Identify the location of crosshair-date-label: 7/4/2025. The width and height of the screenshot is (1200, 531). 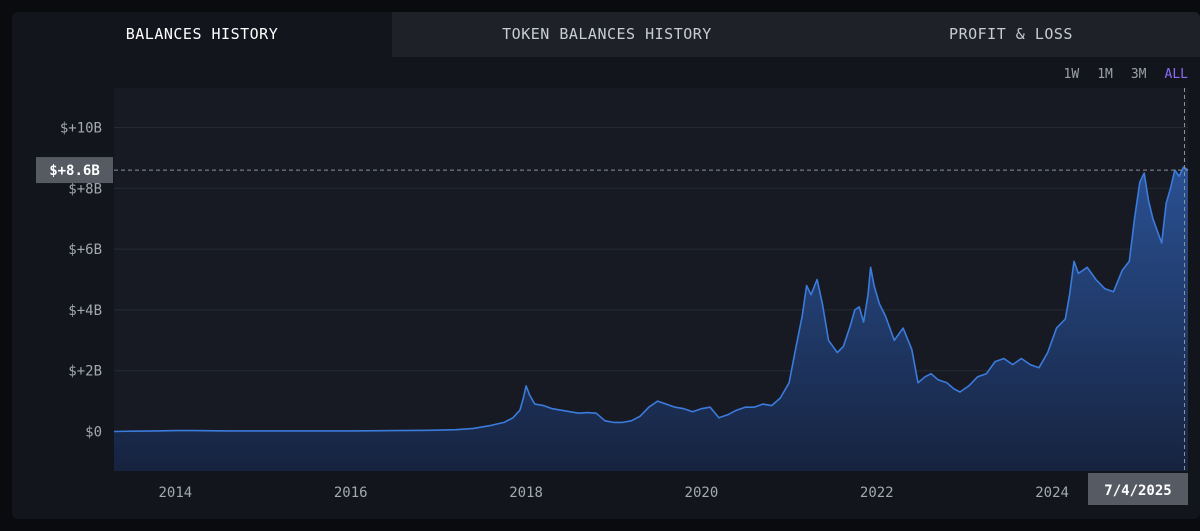
(1137, 491).